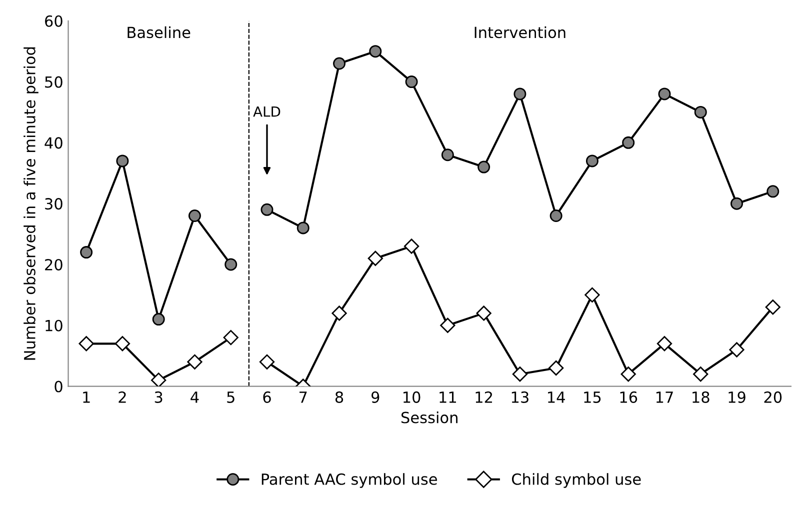 The image size is (803, 522). What do you see at coordinates (158, 397) in the screenshot?
I see `x-tick-label: 3` at bounding box center [158, 397].